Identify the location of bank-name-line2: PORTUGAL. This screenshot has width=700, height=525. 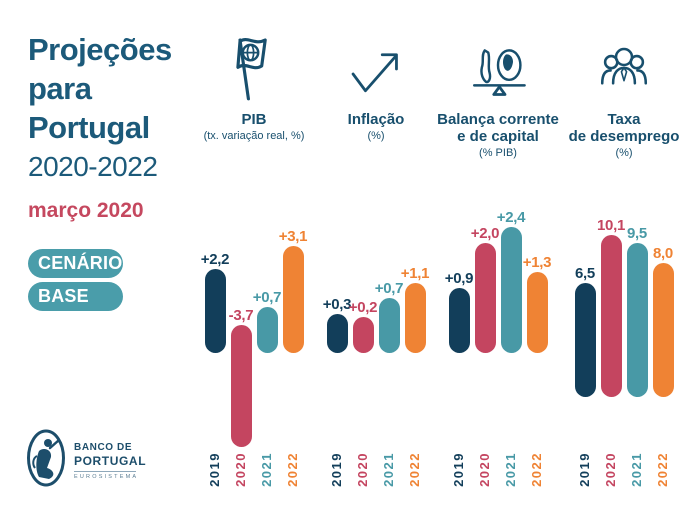
(110, 460).